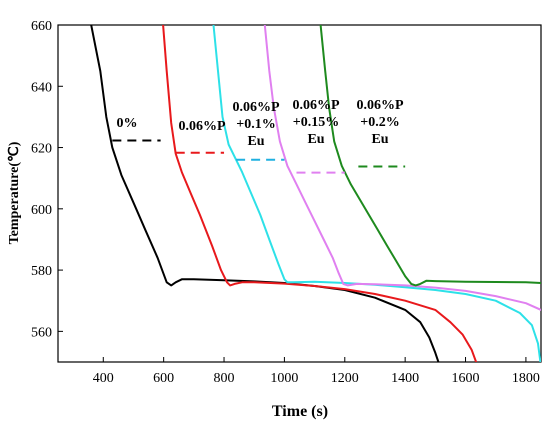 Image resolution: width=550 pixels, height=425 pixels. Describe the element at coordinates (41, 149) in the screenshot. I see `y-tick-label: 620` at that location.